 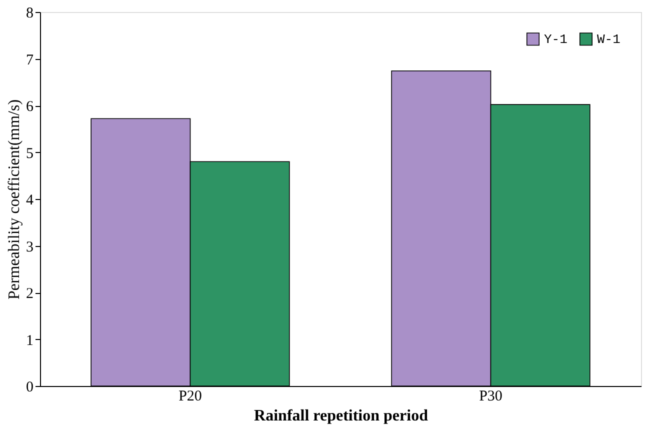 What do you see at coordinates (14, 199) in the screenshot?
I see `y-axis-title: Permeability coefficient(mm/s)` at bounding box center [14, 199].